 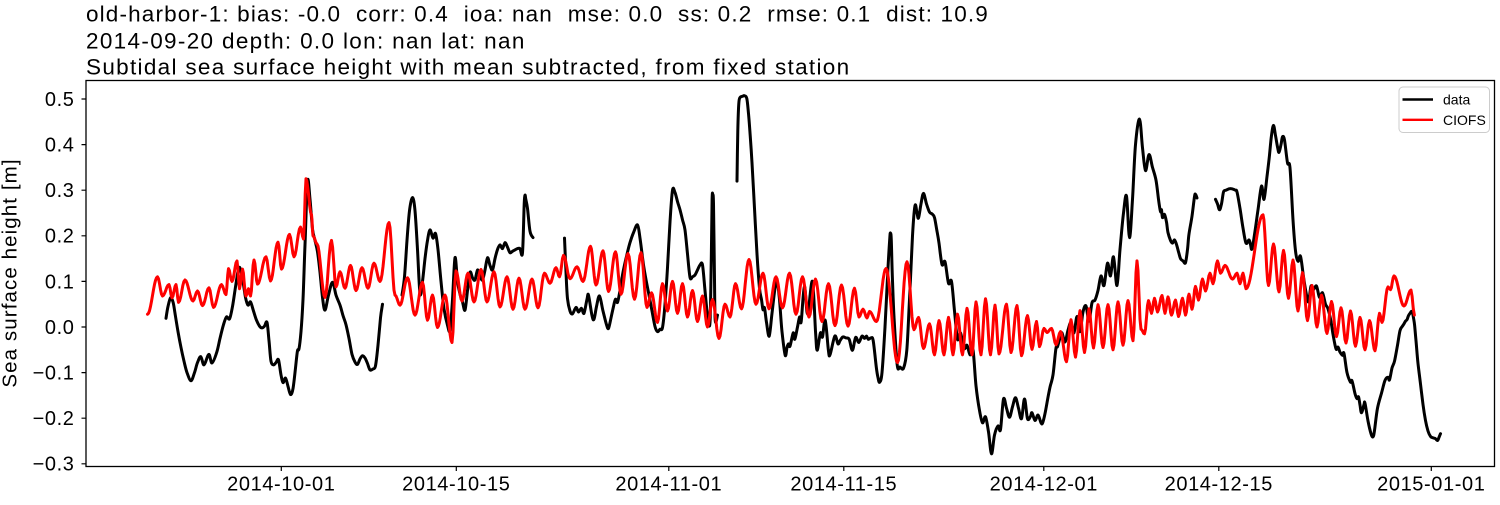 What do you see at coordinates (60, 146) in the screenshot?
I see `svg-text: 0.4` at bounding box center [60, 146].